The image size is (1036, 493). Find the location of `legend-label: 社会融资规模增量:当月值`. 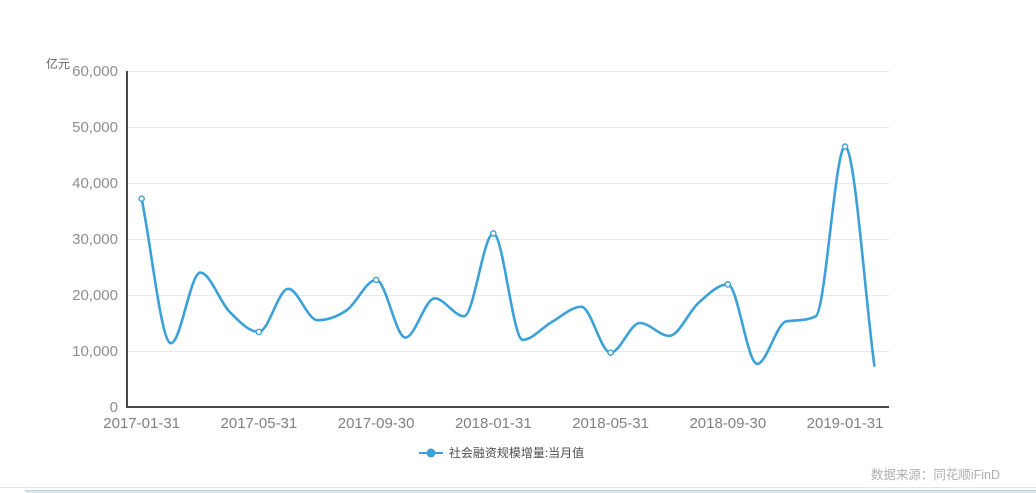

legend-label: 社会融资规模增量:当月值 is located at coordinates (516, 453).